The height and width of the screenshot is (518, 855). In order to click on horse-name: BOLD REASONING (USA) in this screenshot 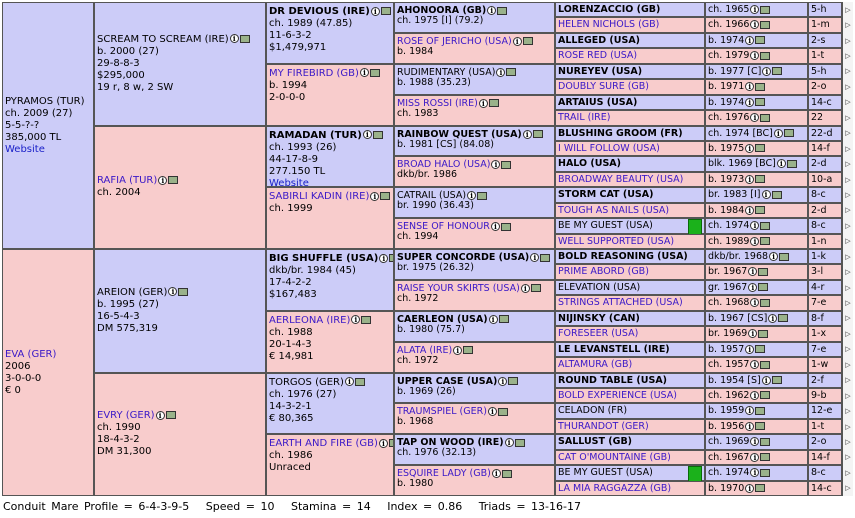, I will do `click(623, 256)`.